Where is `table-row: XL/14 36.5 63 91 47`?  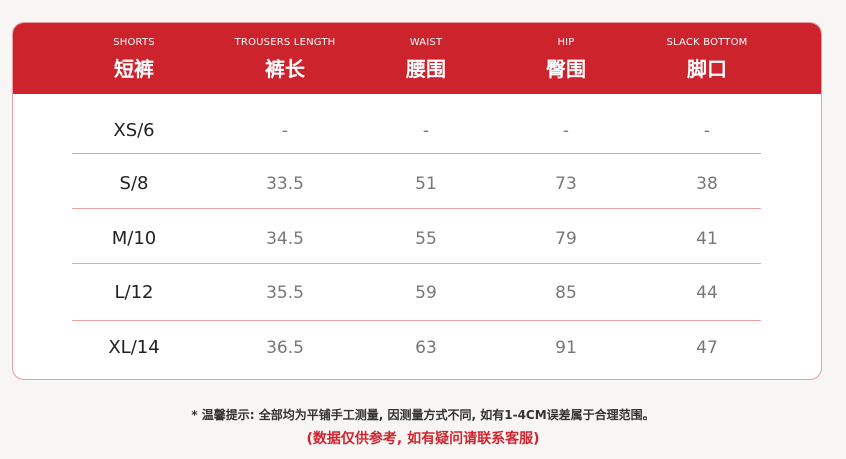 table-row: XL/14 36.5 63 91 47 is located at coordinates (417, 348).